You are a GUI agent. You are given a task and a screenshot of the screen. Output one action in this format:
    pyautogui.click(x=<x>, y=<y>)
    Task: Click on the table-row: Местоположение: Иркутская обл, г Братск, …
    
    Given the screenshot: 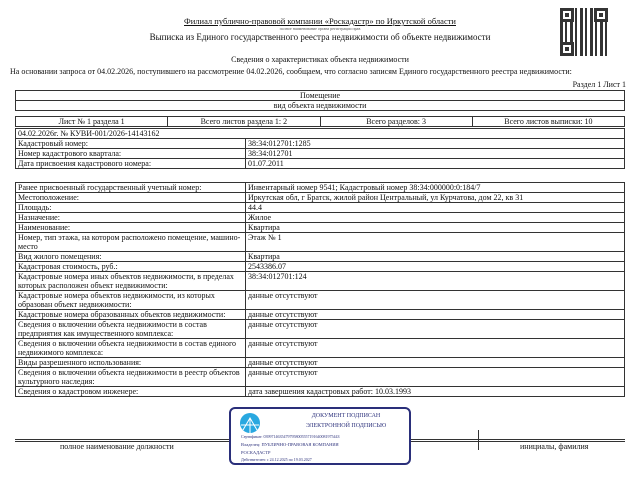 What is the action you would take?
    pyautogui.click(x=320, y=197)
    